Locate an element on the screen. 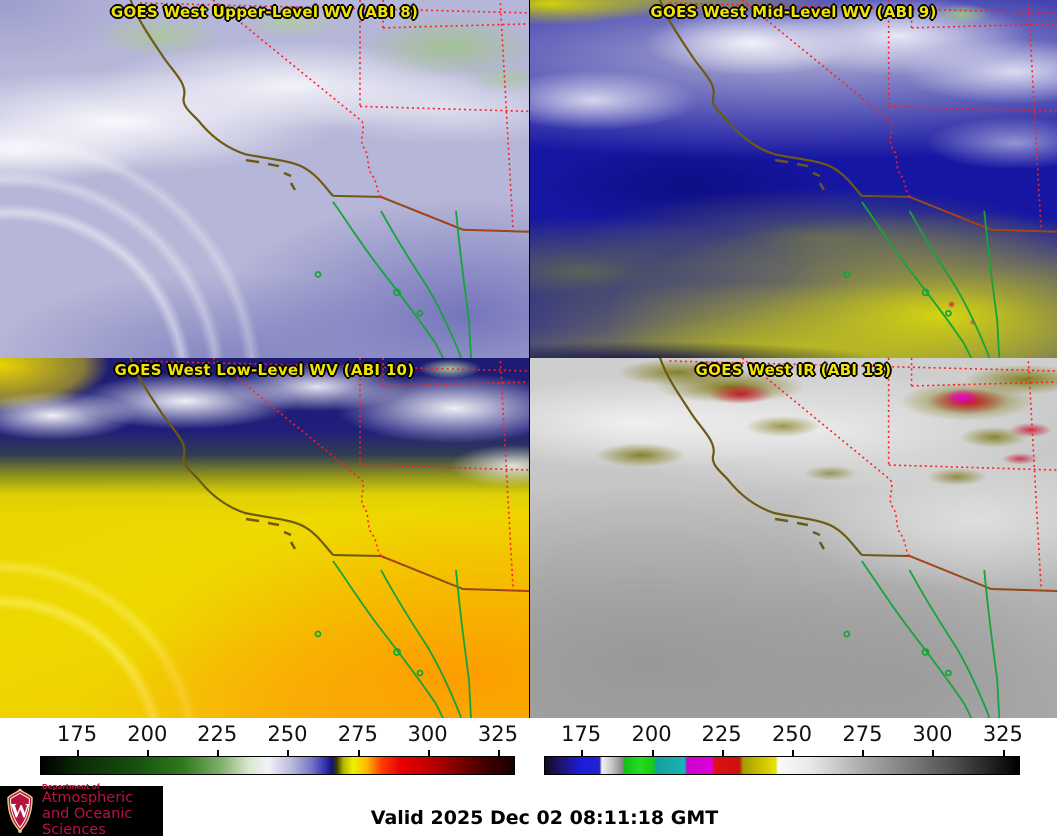 This screenshot has width=1057, height=836. wv-colorbar-ticks is located at coordinates (277, 753).